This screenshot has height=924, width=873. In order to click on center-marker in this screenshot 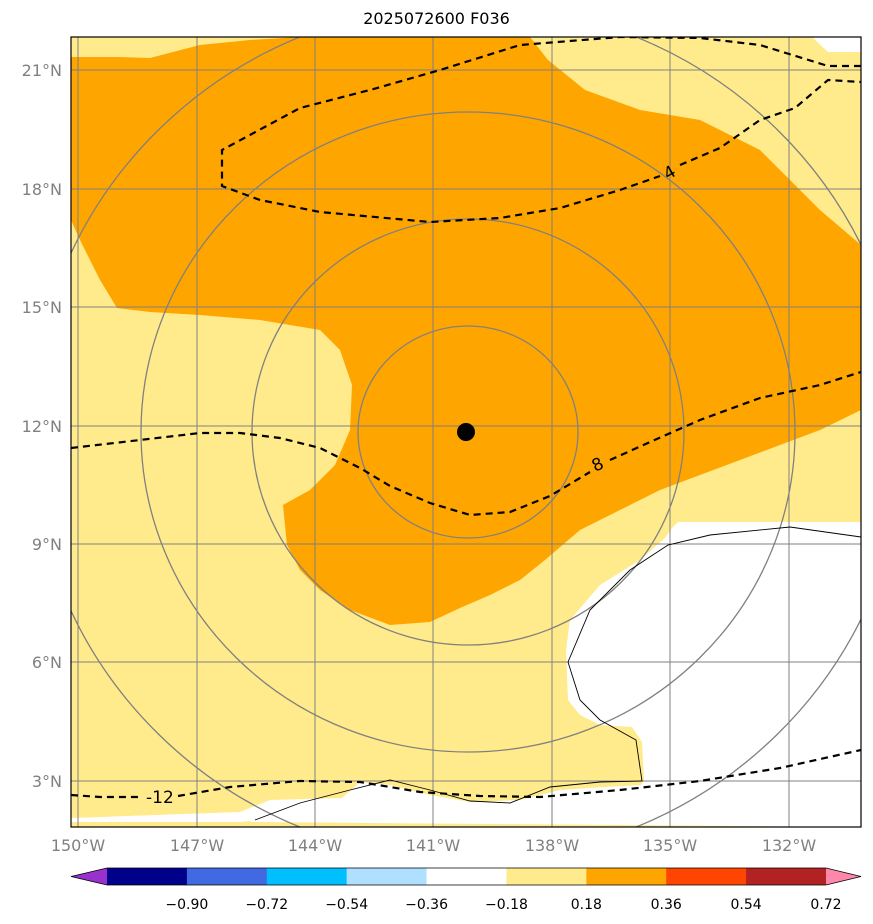, I will do `click(466, 432)`.